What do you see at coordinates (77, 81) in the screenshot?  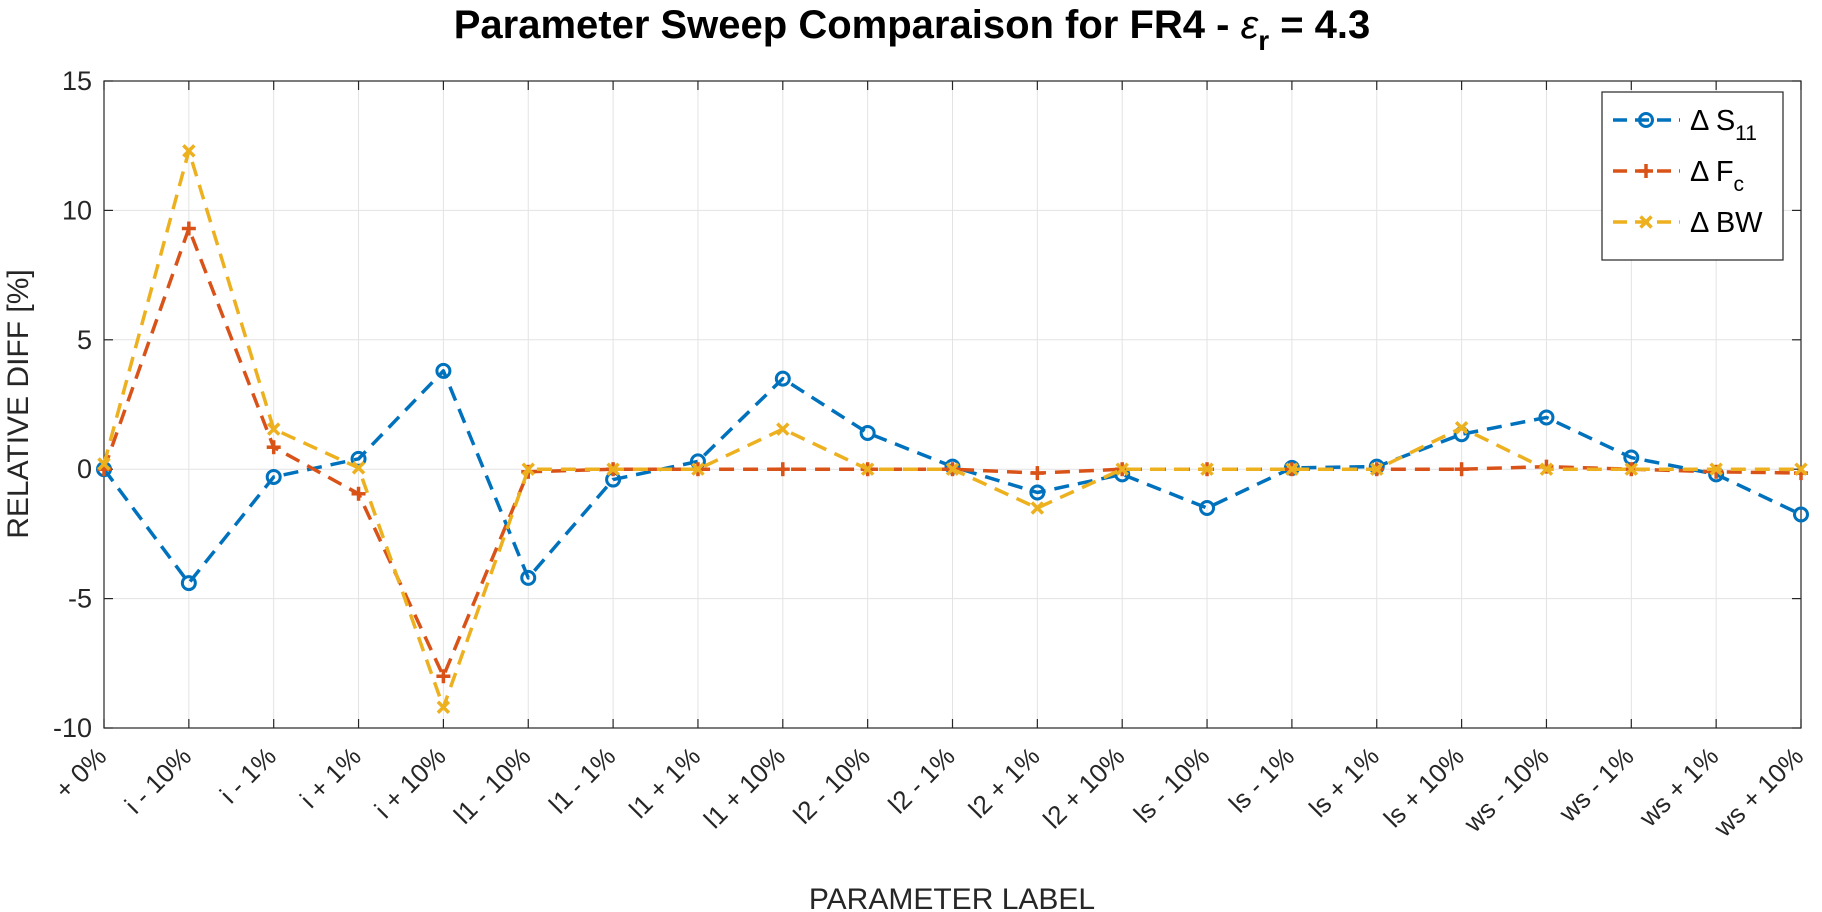 I see `y-tick-label: 15` at bounding box center [77, 81].